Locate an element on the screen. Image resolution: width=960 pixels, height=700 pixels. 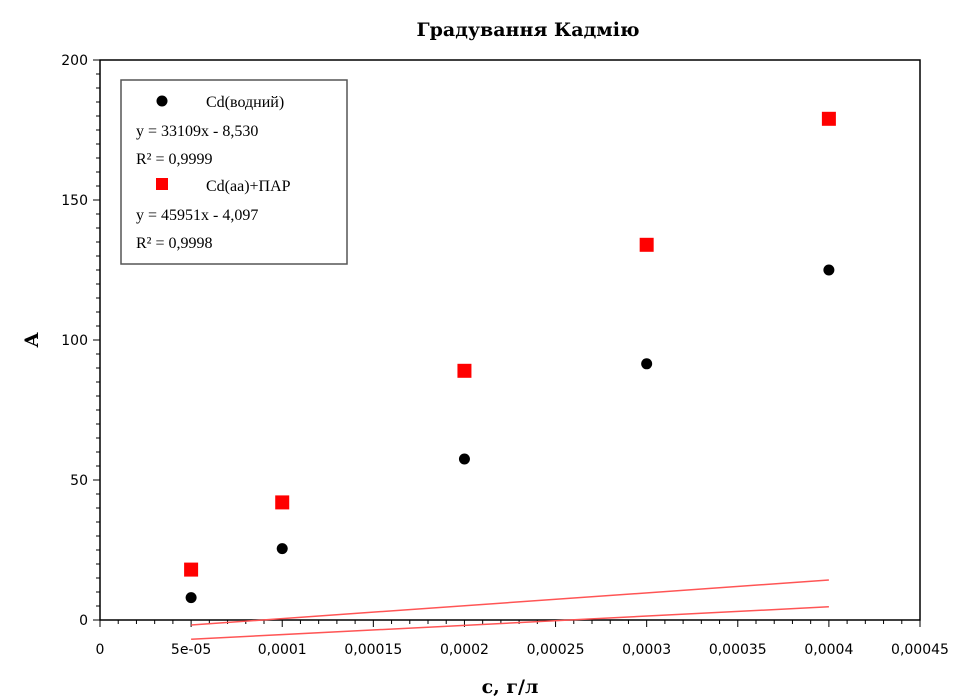
x-tick-label: 0,0001 is located at coordinates (282, 650).